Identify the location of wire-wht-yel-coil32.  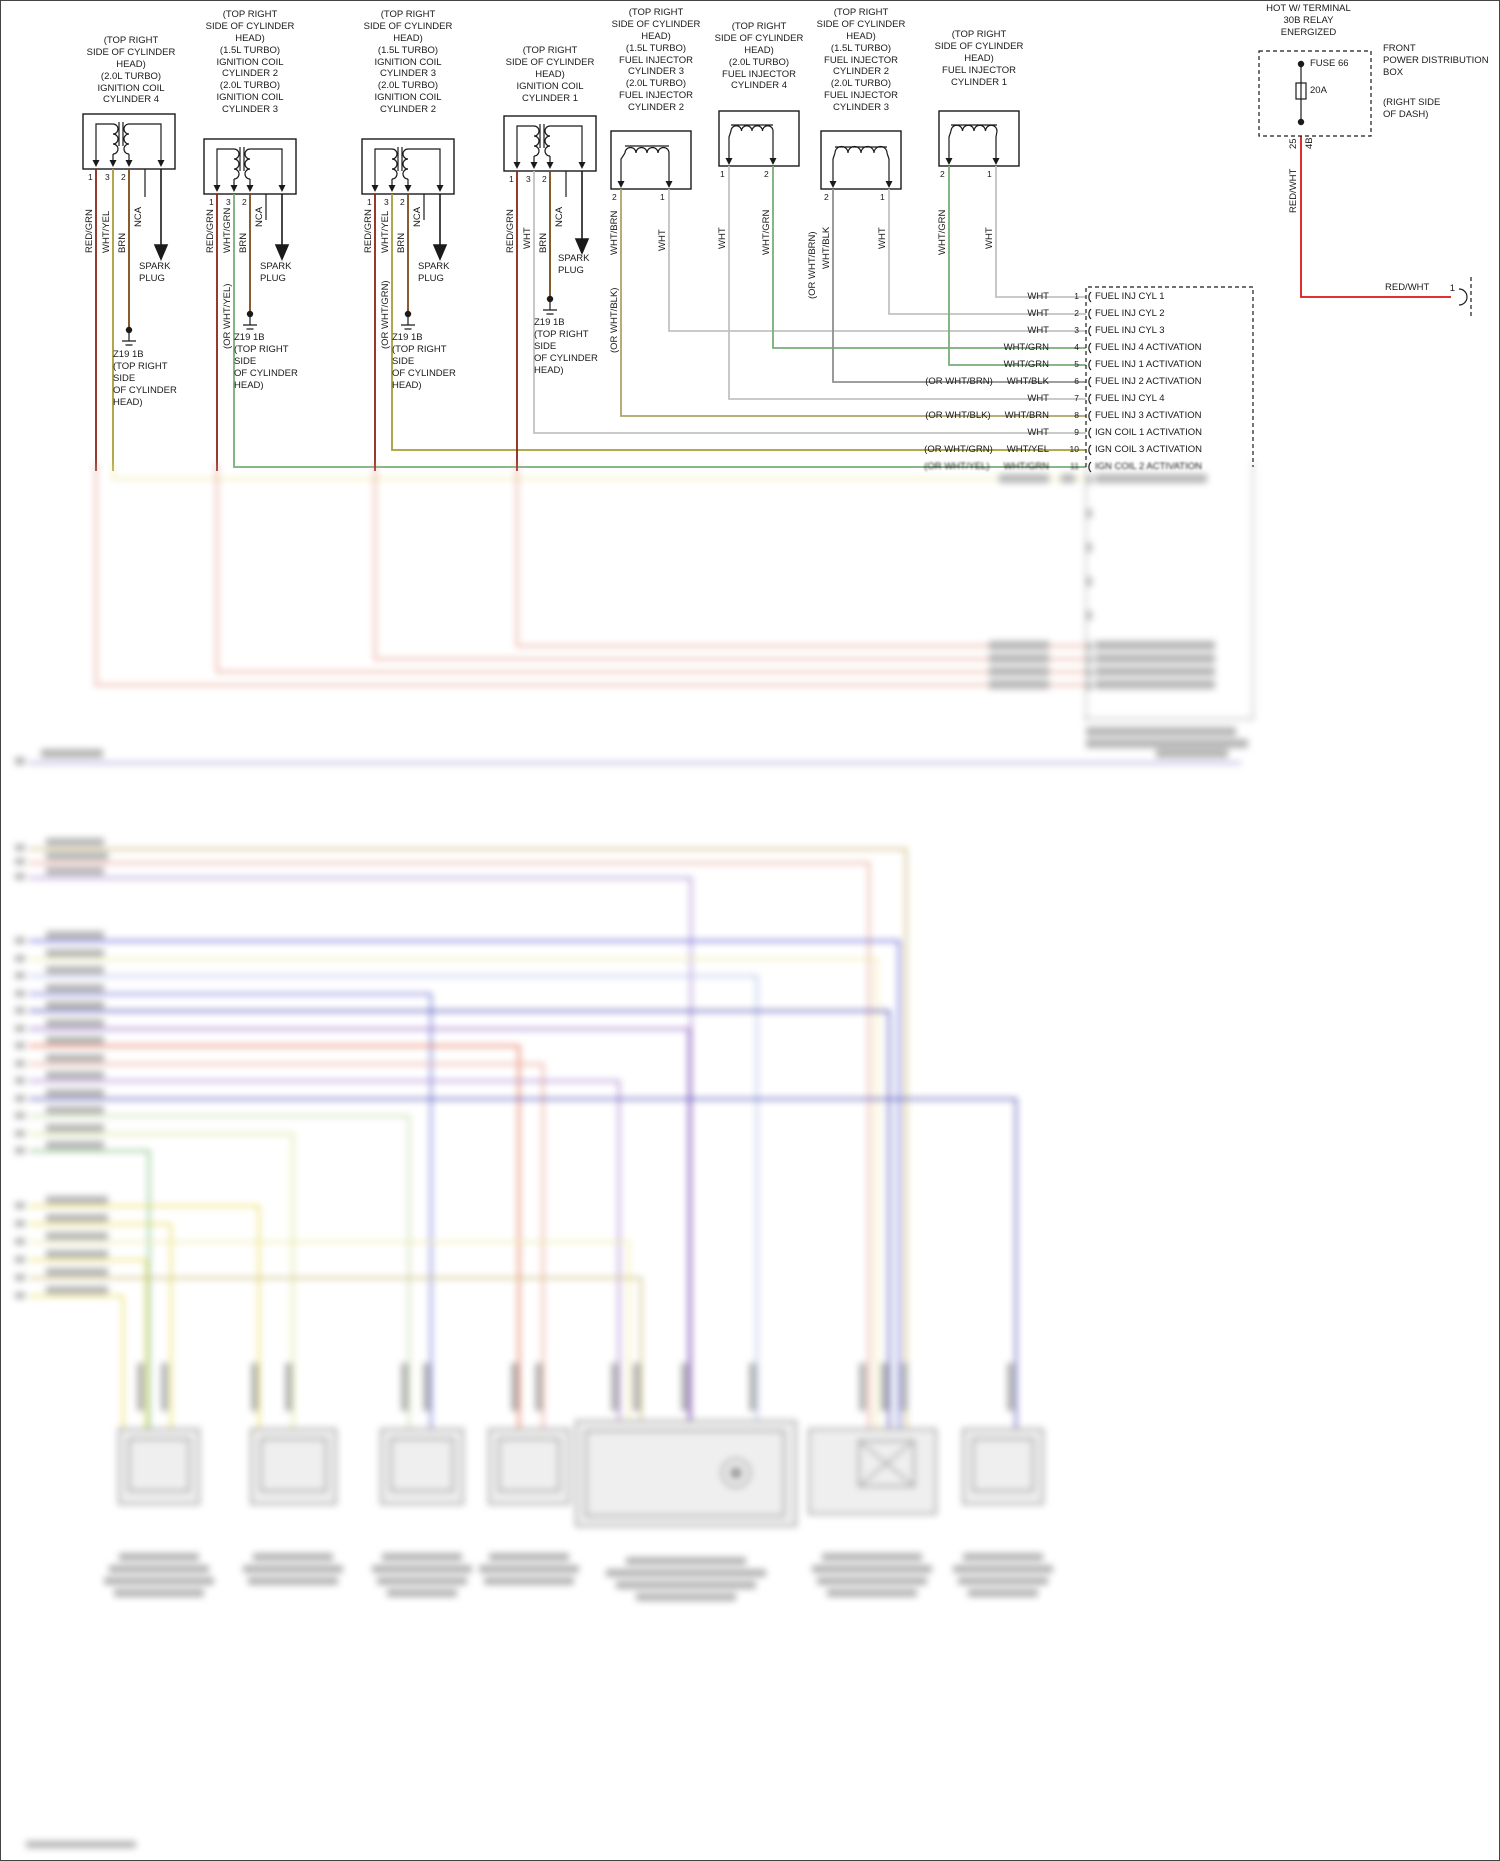
(738, 322).